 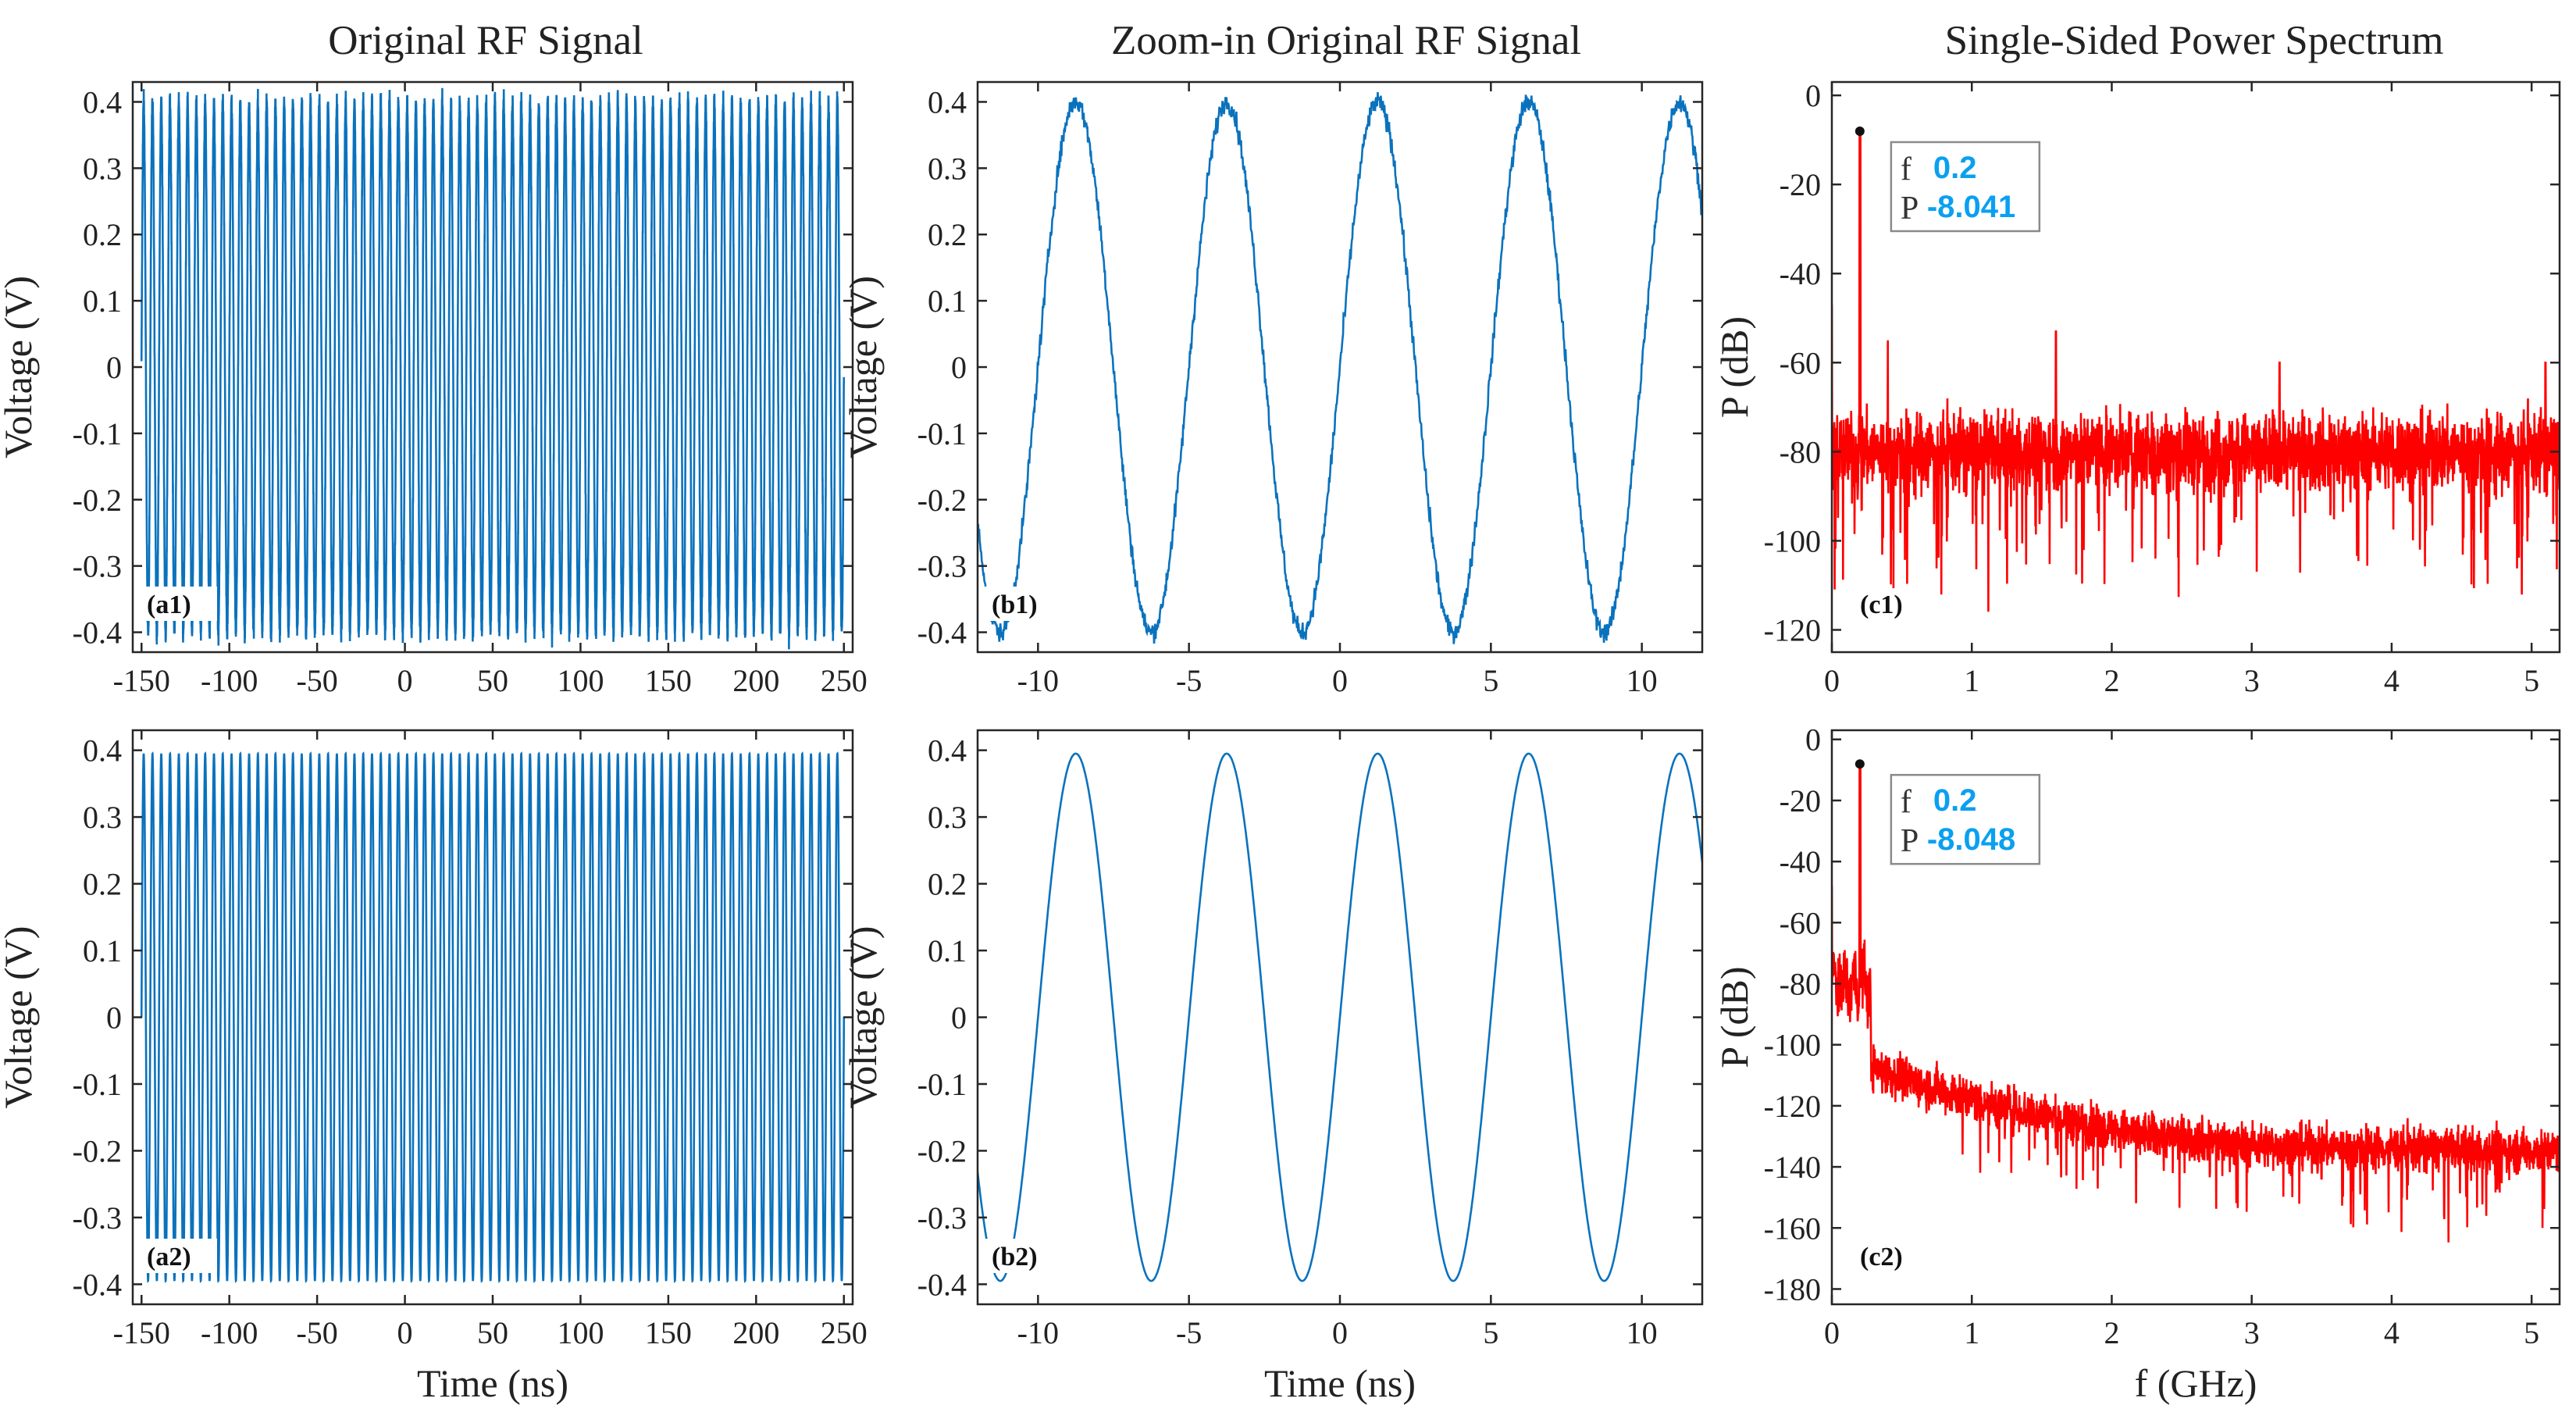 I want to click on panel-label-c2: (c2), so click(x=1882, y=1257).